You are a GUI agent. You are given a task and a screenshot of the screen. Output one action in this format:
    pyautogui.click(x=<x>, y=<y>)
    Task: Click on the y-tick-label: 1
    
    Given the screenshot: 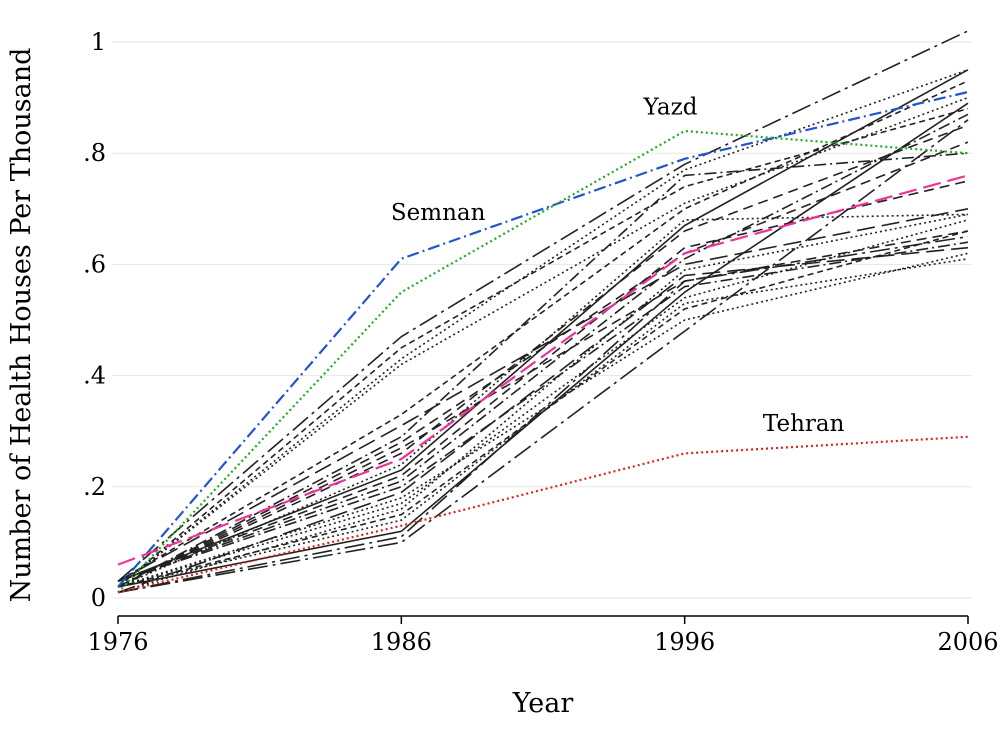 What is the action you would take?
    pyautogui.click(x=98, y=42)
    